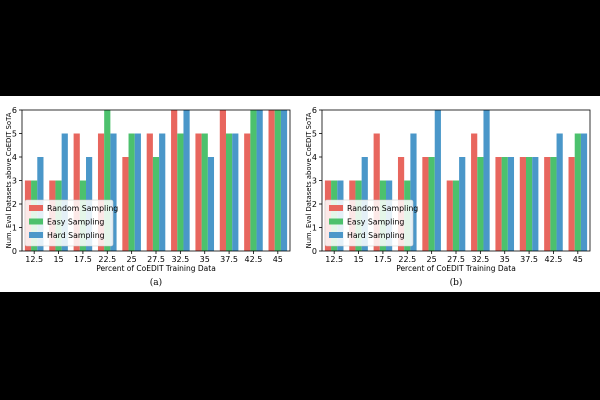 The height and width of the screenshot is (400, 600). What do you see at coordinates (36, 235) in the screenshot?
I see `legend-swatch-hard-sampling` at bounding box center [36, 235].